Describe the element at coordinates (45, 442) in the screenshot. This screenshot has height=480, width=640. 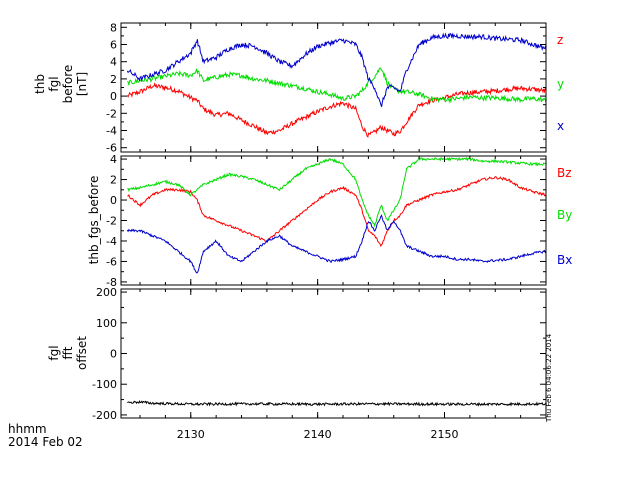
I see `footer-date: 2014 Feb 02` at that location.